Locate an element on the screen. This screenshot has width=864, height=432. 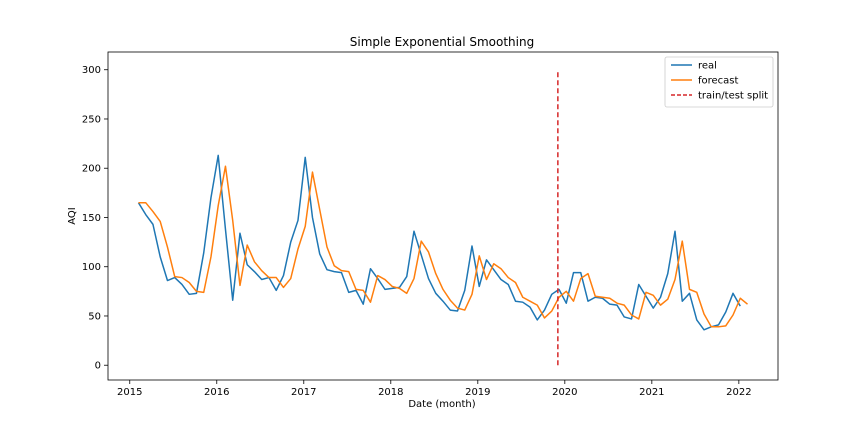
x-tick-label: 2022 is located at coordinates (738, 392).